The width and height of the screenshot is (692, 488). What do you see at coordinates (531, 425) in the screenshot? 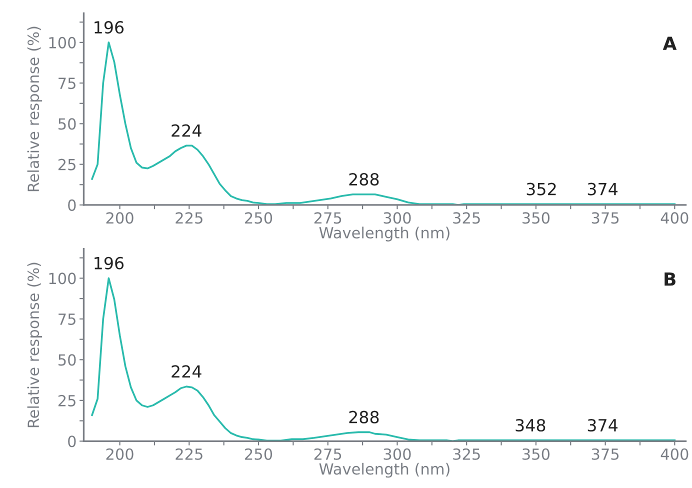
I see `annotation: 348` at bounding box center [531, 425].